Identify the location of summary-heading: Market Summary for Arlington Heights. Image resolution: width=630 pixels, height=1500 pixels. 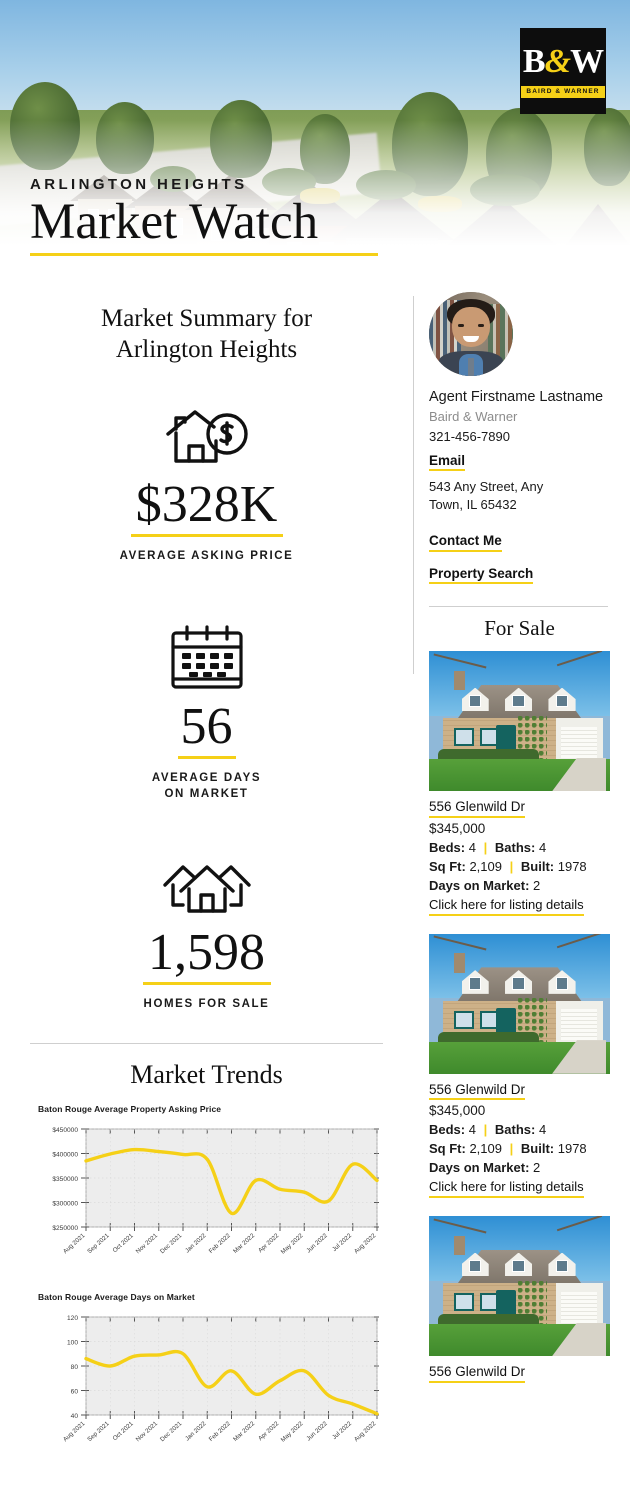
(206, 326).